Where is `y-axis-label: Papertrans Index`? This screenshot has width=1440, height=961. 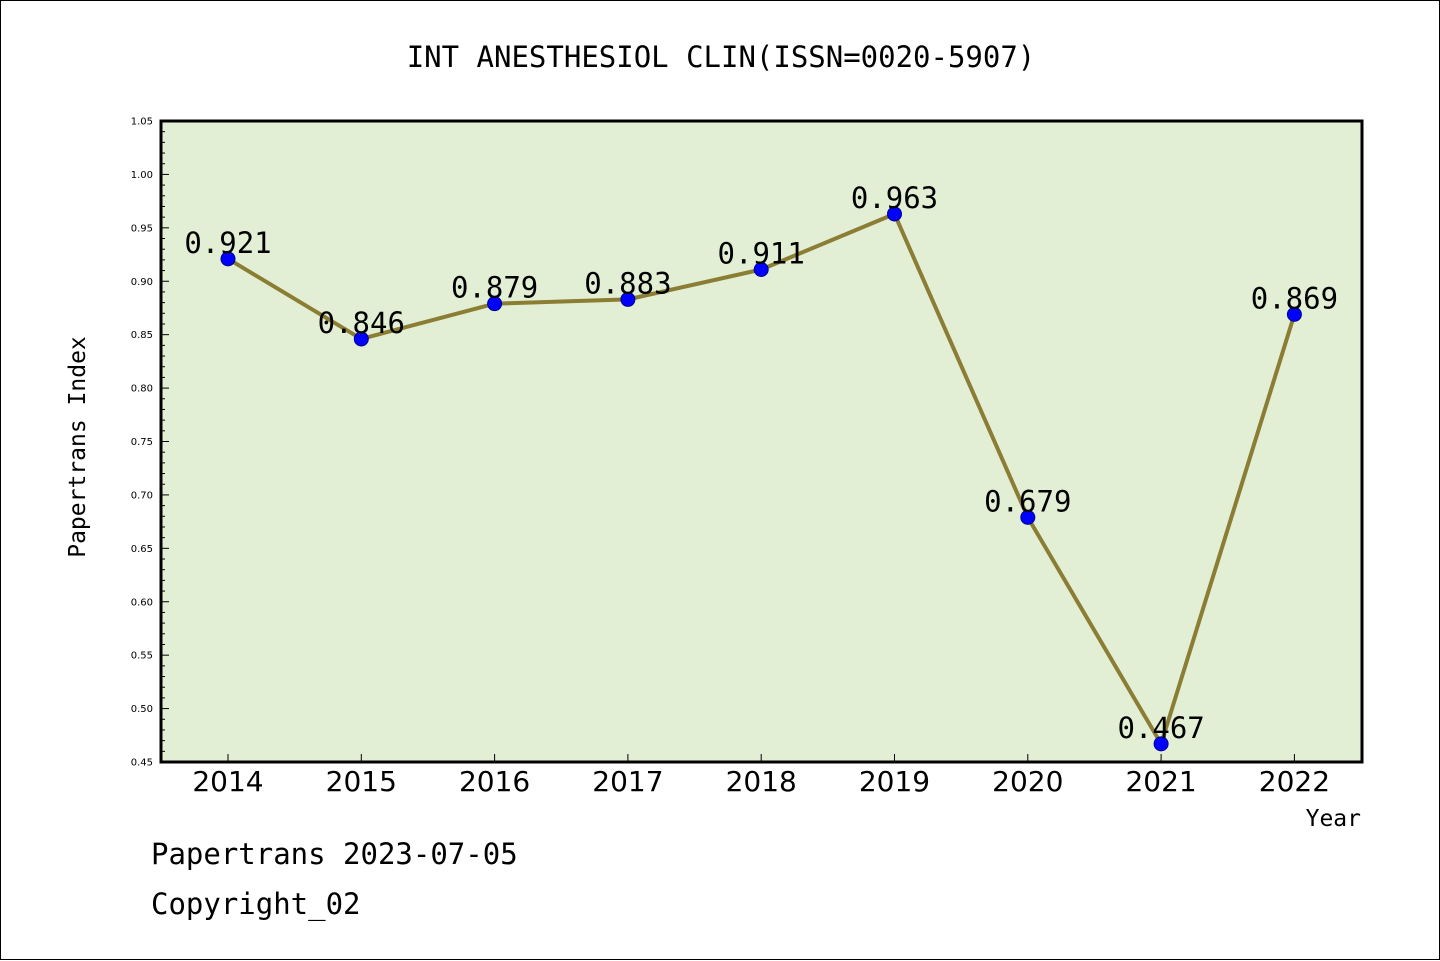 y-axis-label: Papertrans Index is located at coordinates (78, 447).